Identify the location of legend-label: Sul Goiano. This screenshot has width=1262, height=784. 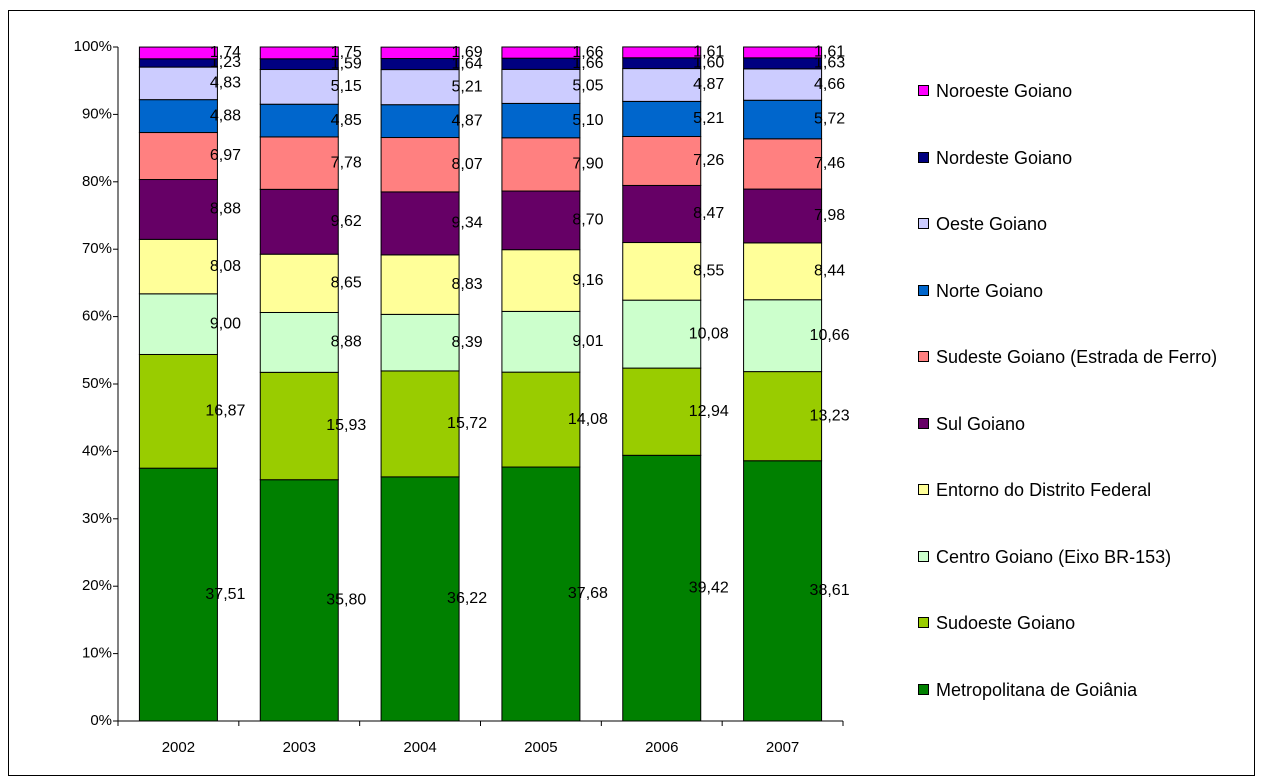
(981, 423).